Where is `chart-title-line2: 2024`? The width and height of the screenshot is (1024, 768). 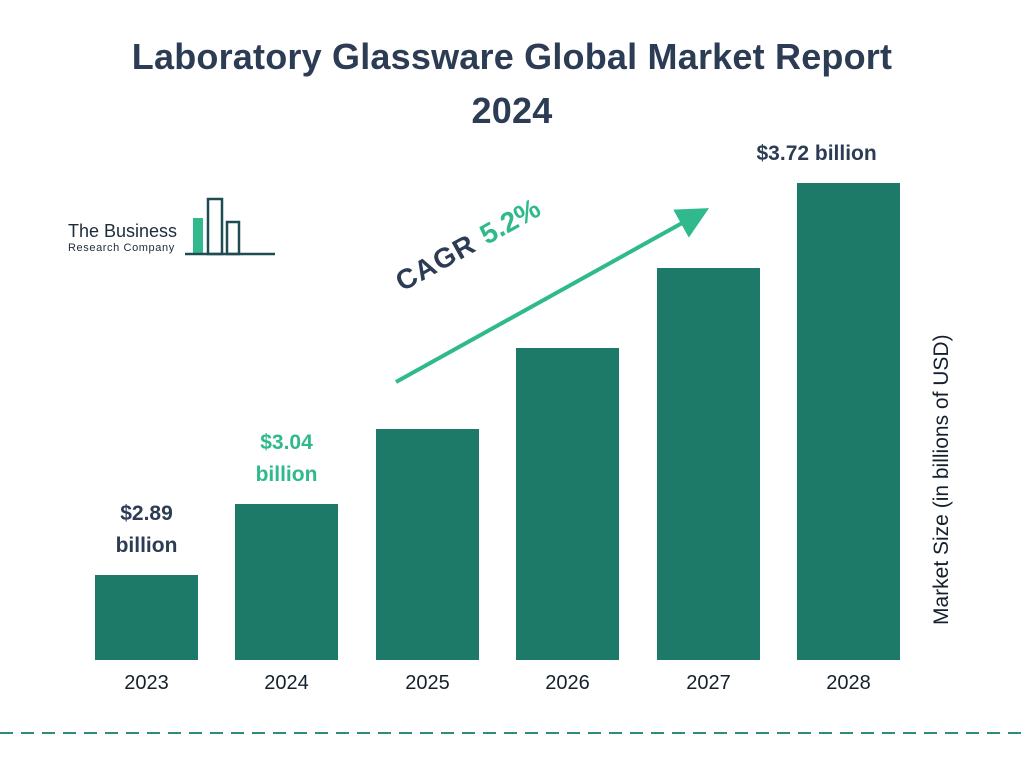
chart-title-line2: 2024 is located at coordinates (512, 110).